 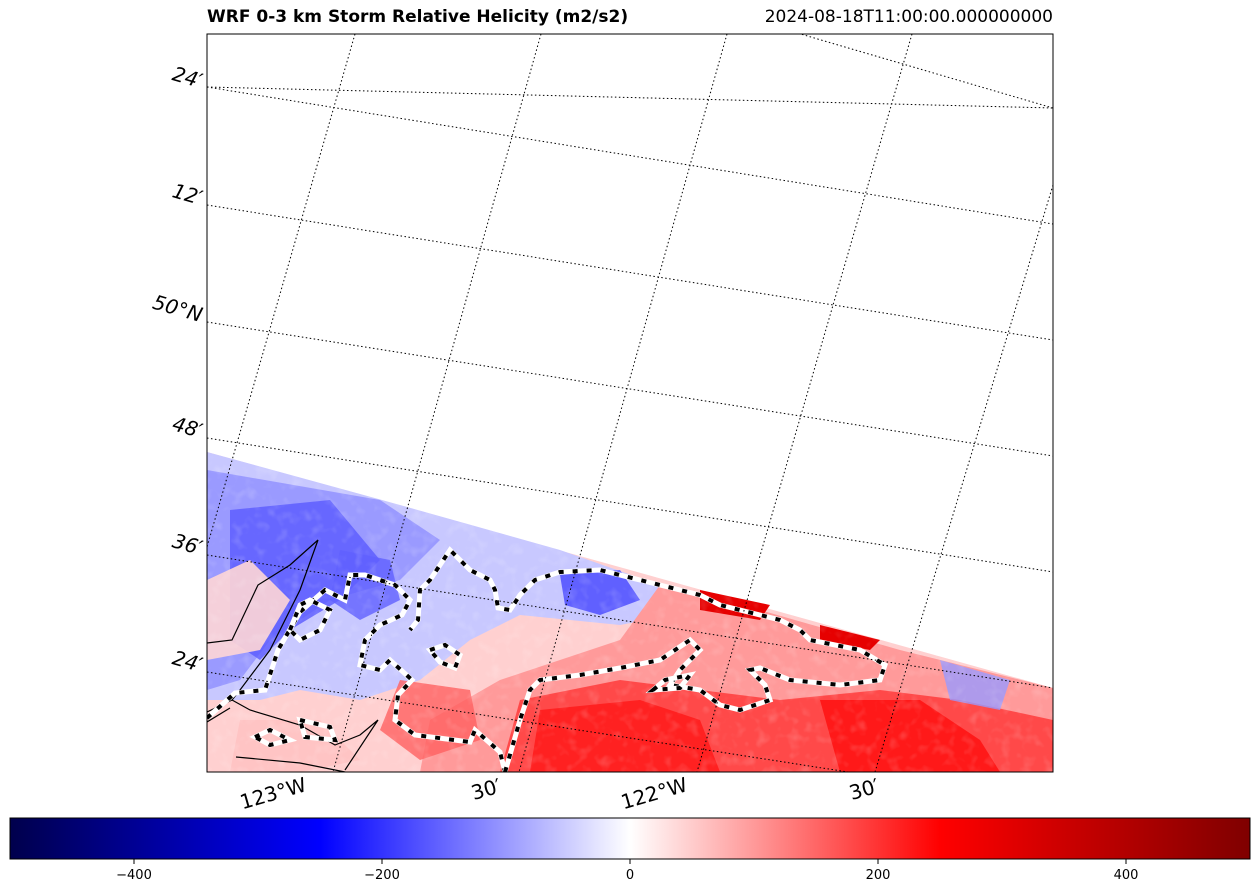 I want to click on colorbar-tick-label: 400, so click(x=1126, y=875).